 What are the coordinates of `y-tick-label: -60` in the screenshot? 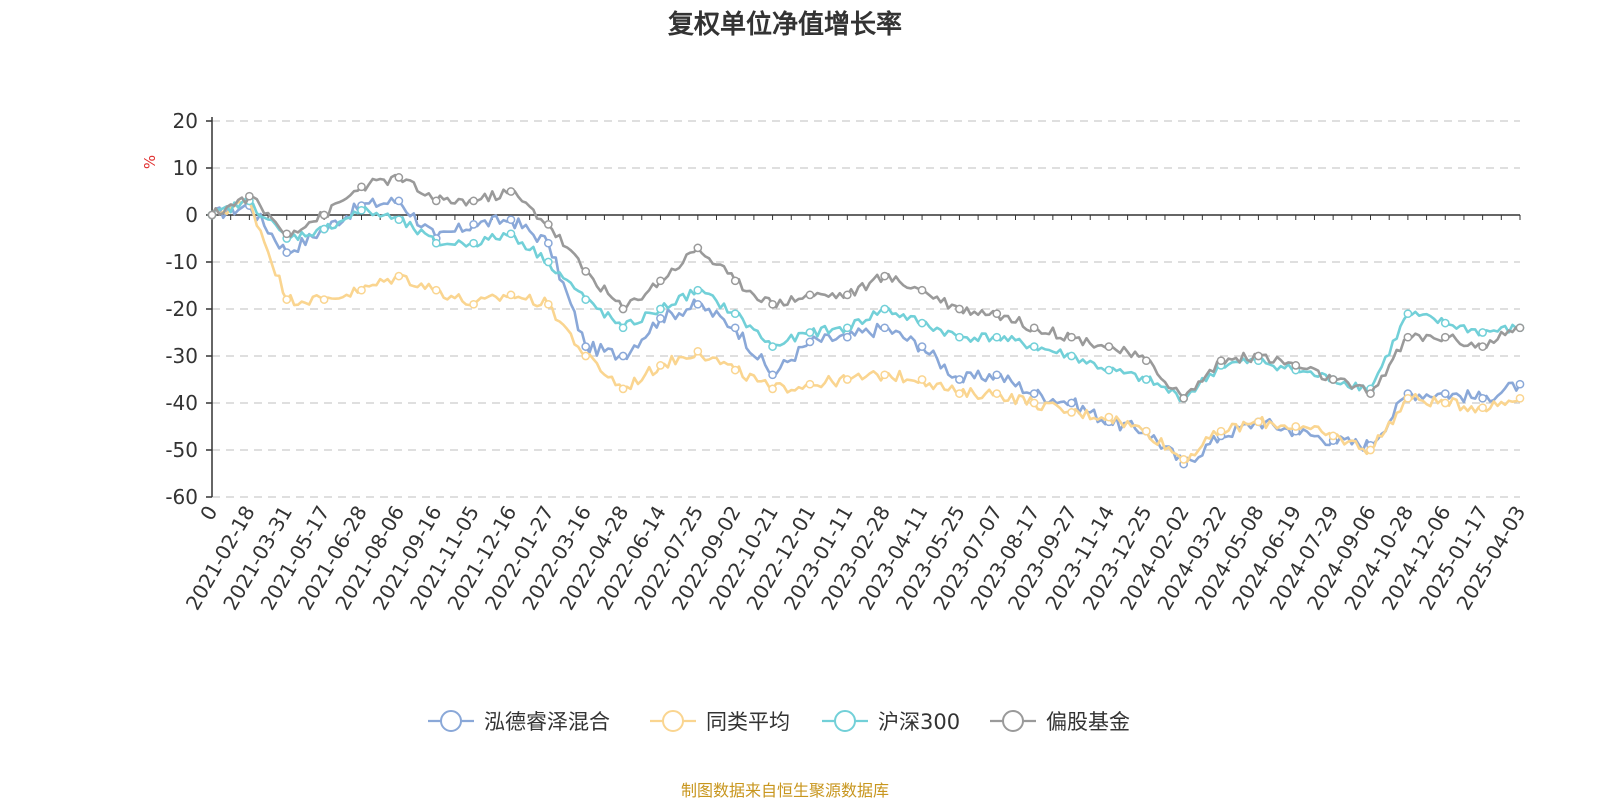 It's located at (181, 497).